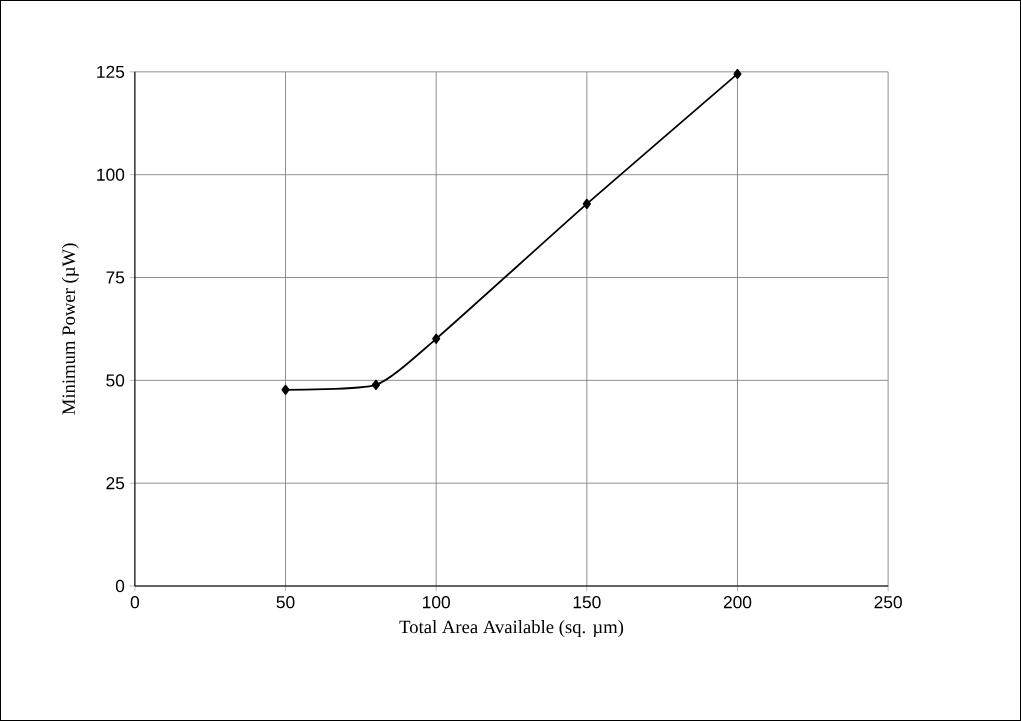 The width and height of the screenshot is (1021, 721). What do you see at coordinates (135, 602) in the screenshot?
I see `x-tick-label: 0` at bounding box center [135, 602].